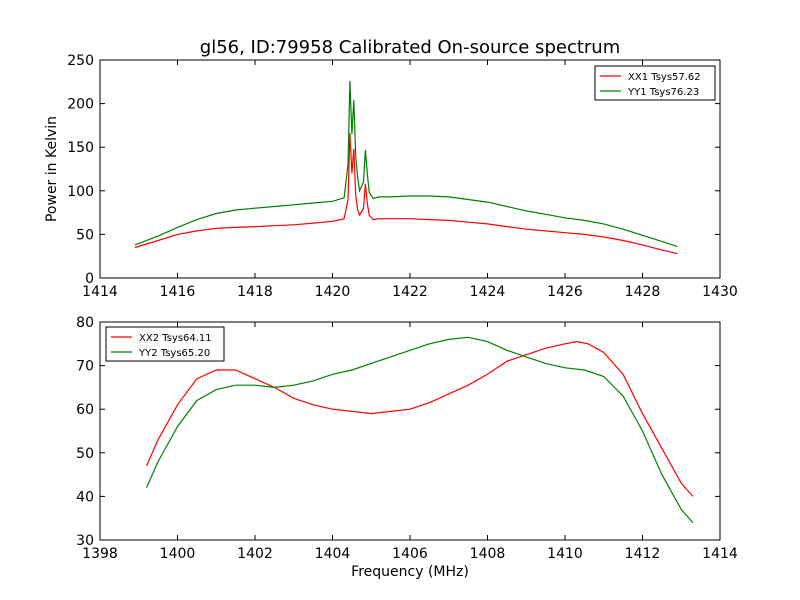  What do you see at coordinates (410, 554) in the screenshot?
I see `x-tick-label-1-4: 1406` at bounding box center [410, 554].